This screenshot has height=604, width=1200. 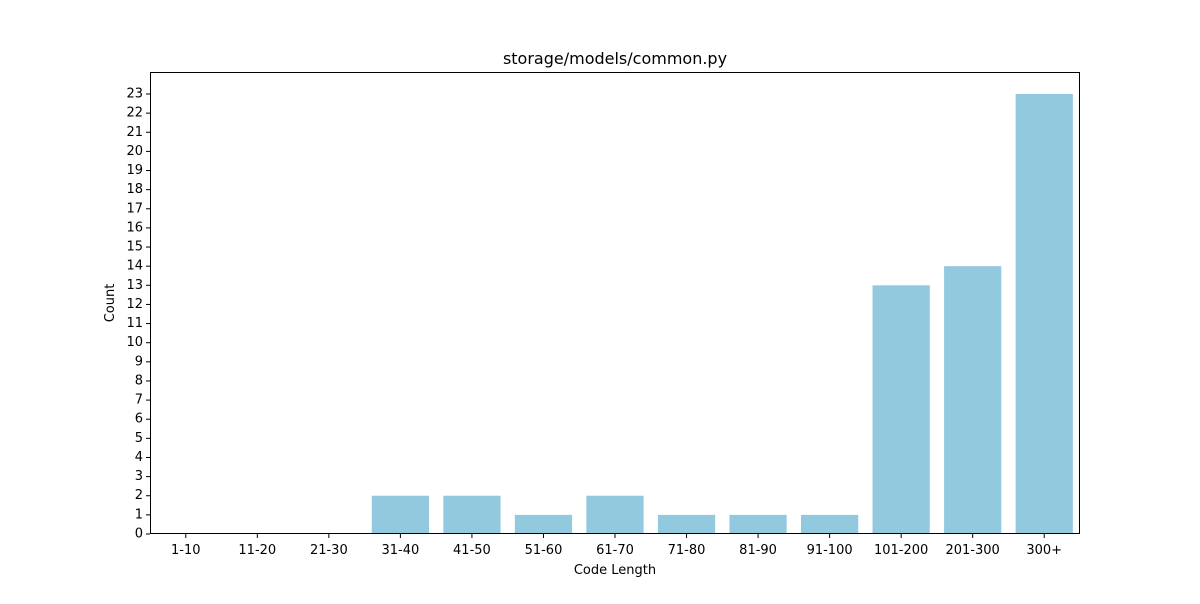 What do you see at coordinates (472, 550) in the screenshot?
I see `x-tick-label: 41-50` at bounding box center [472, 550].